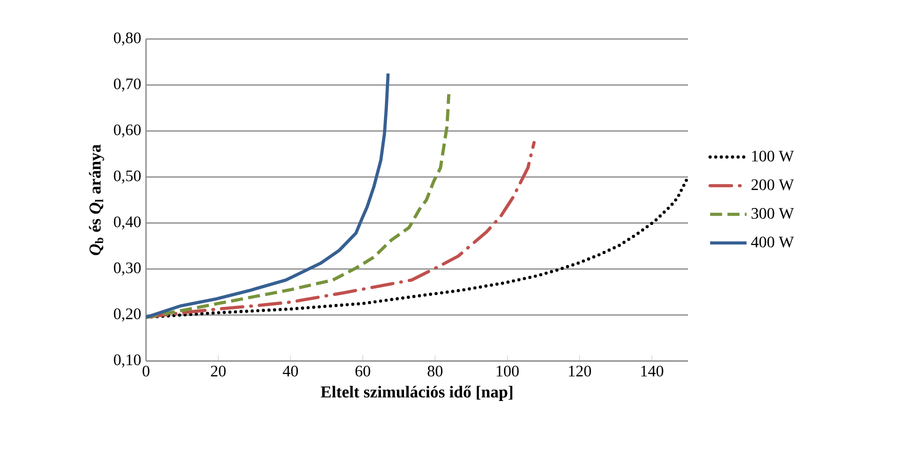 This screenshot has height=466, width=912. Describe the element at coordinates (773, 184) in the screenshot. I see `legend-label: 200 W` at that location.